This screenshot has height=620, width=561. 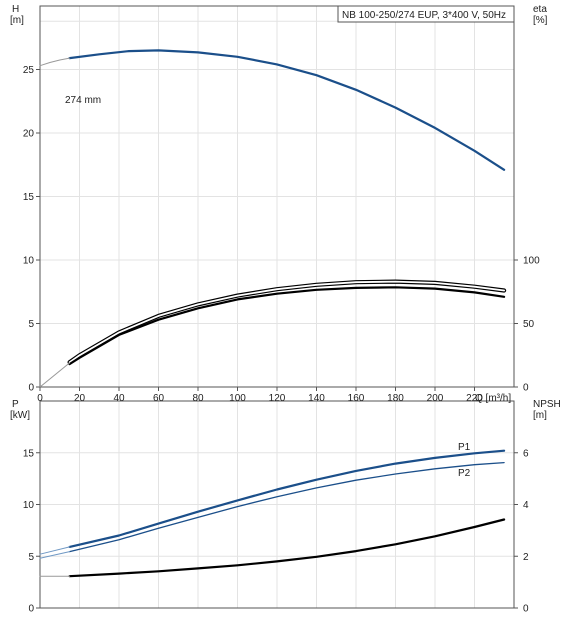 What do you see at coordinates (198, 398) in the screenshot?
I see `x-tick-label: 80` at bounding box center [198, 398].